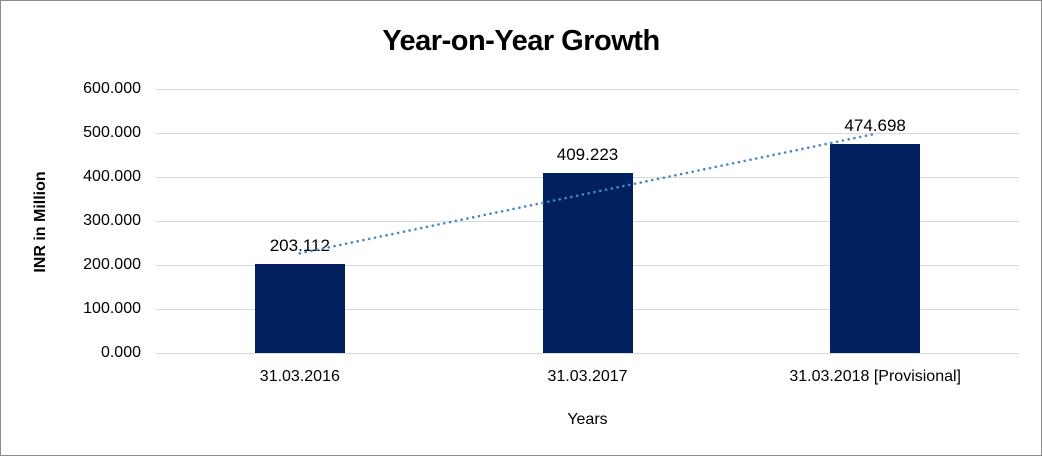  I want to click on y-tick-label: 300.000, so click(112, 220).